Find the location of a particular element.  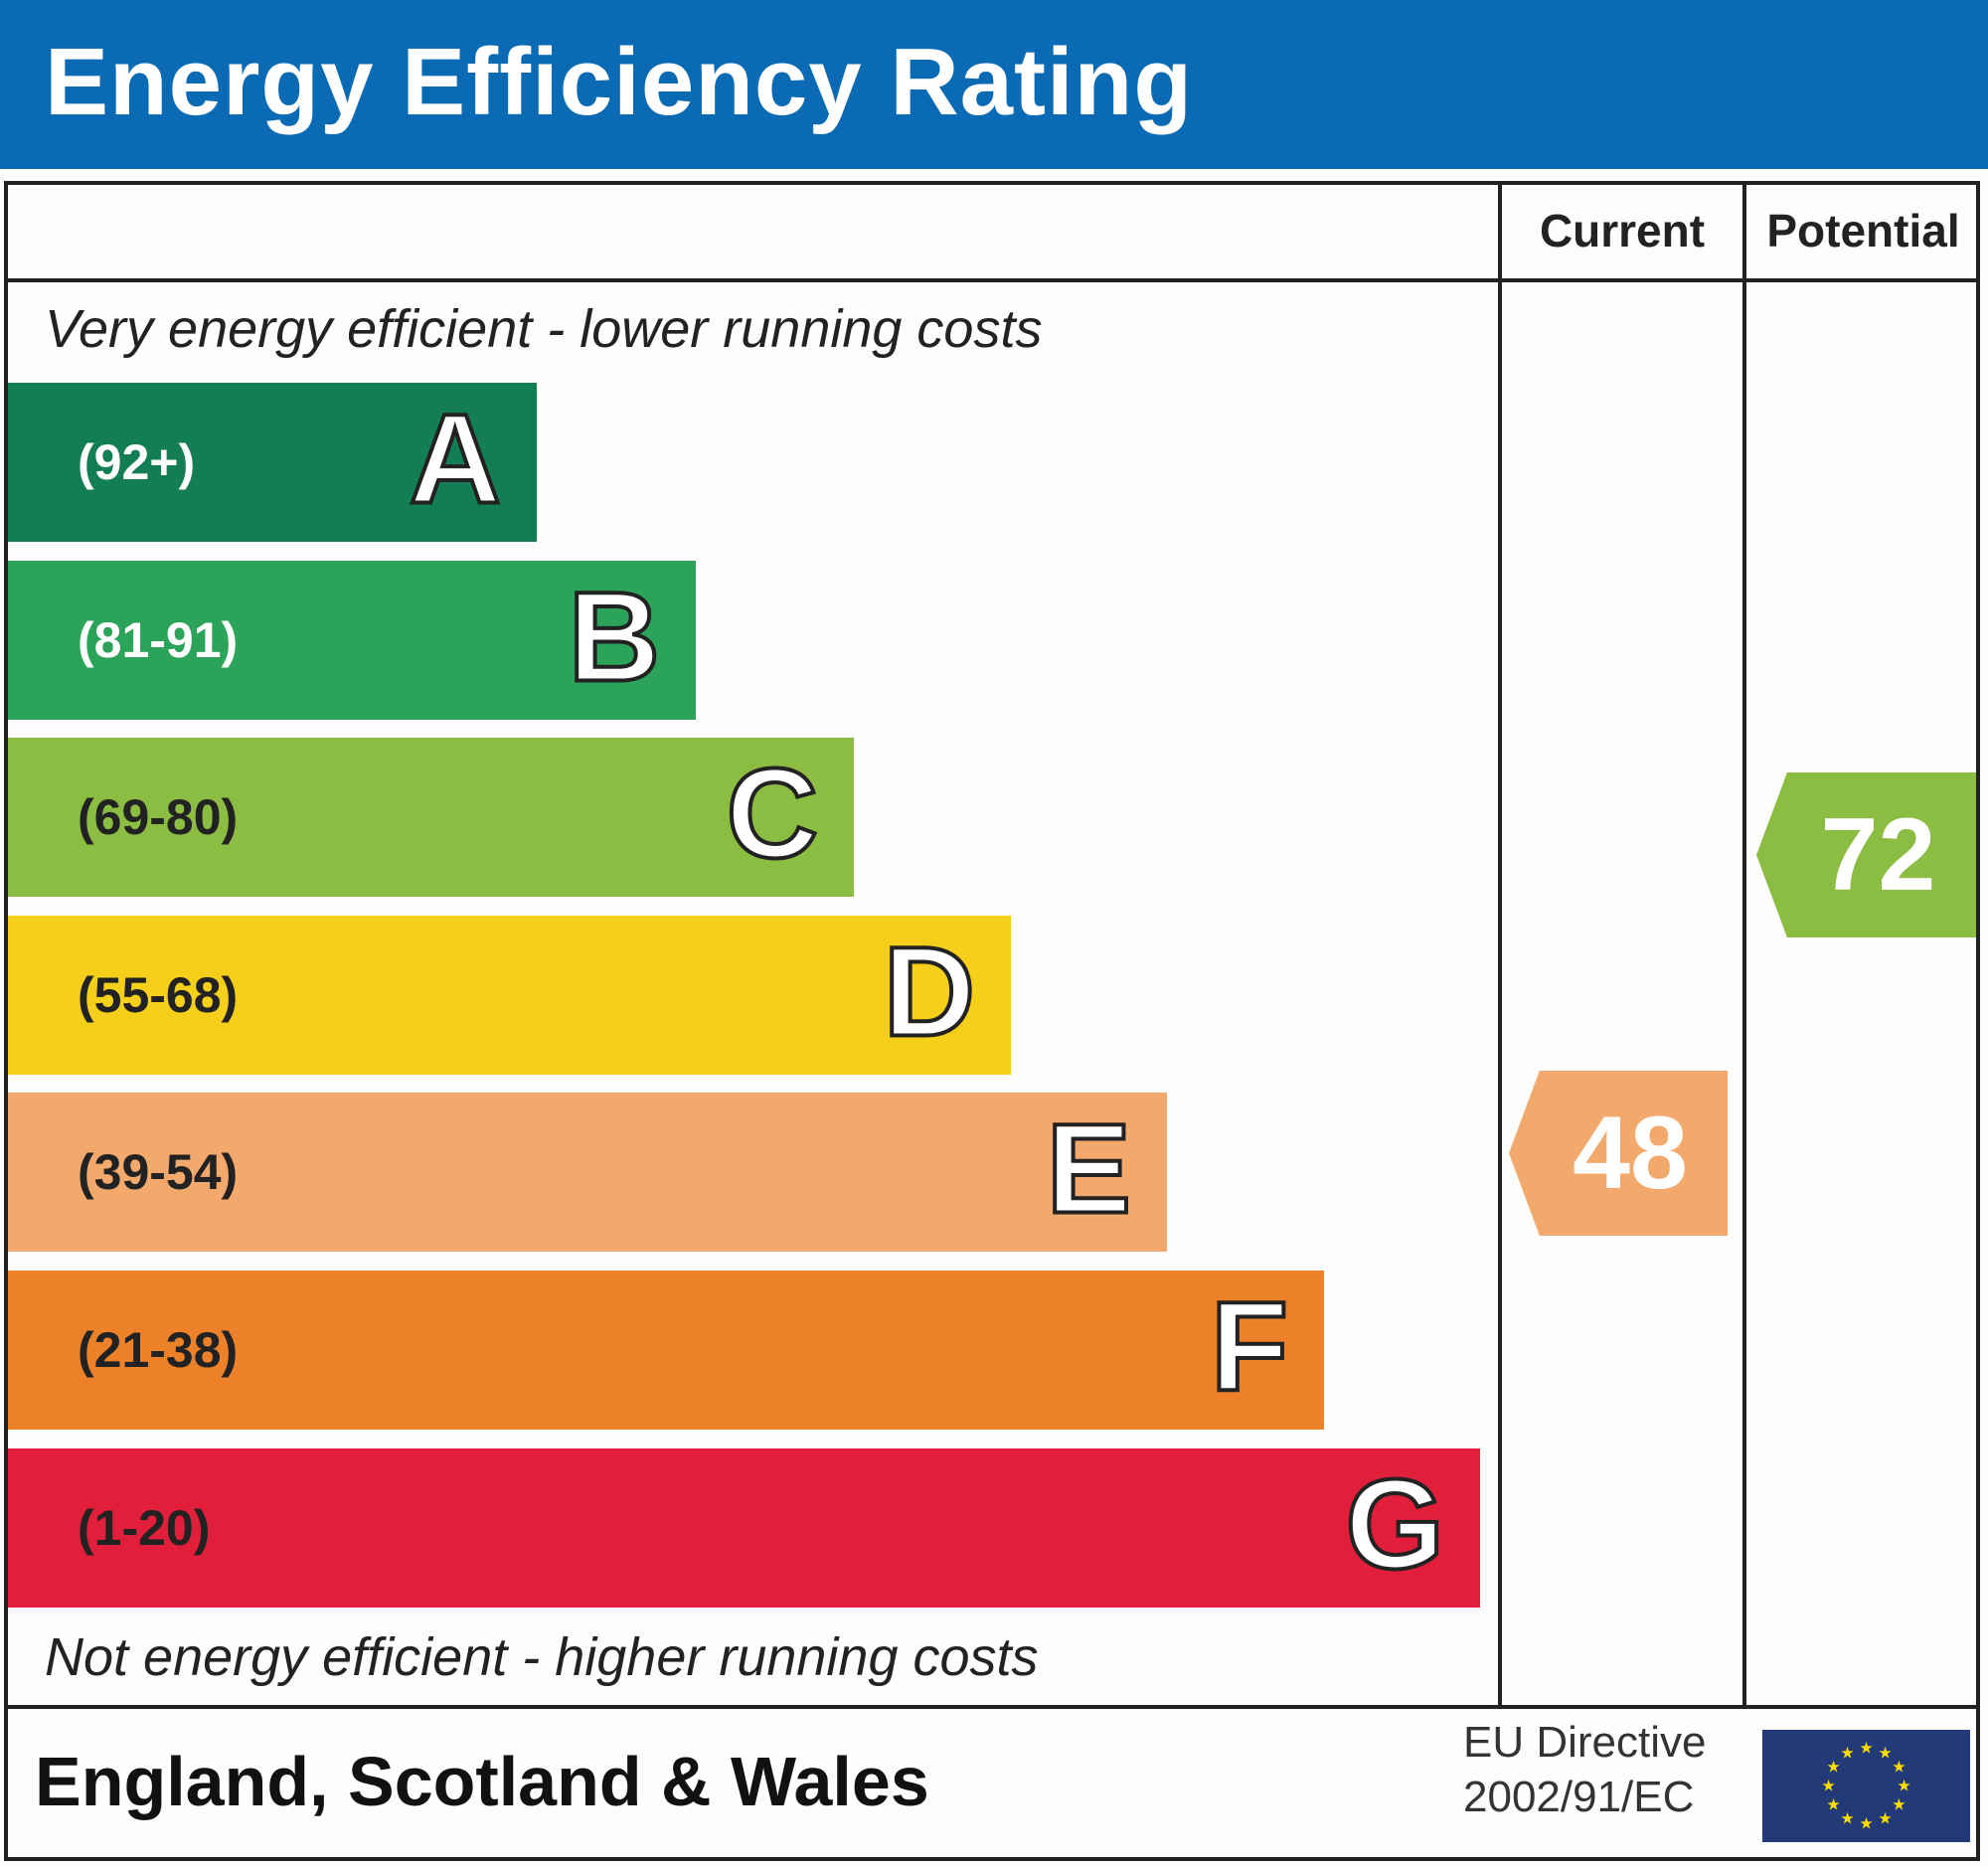

potential-rating-arrow: 72 is located at coordinates (1866, 854).